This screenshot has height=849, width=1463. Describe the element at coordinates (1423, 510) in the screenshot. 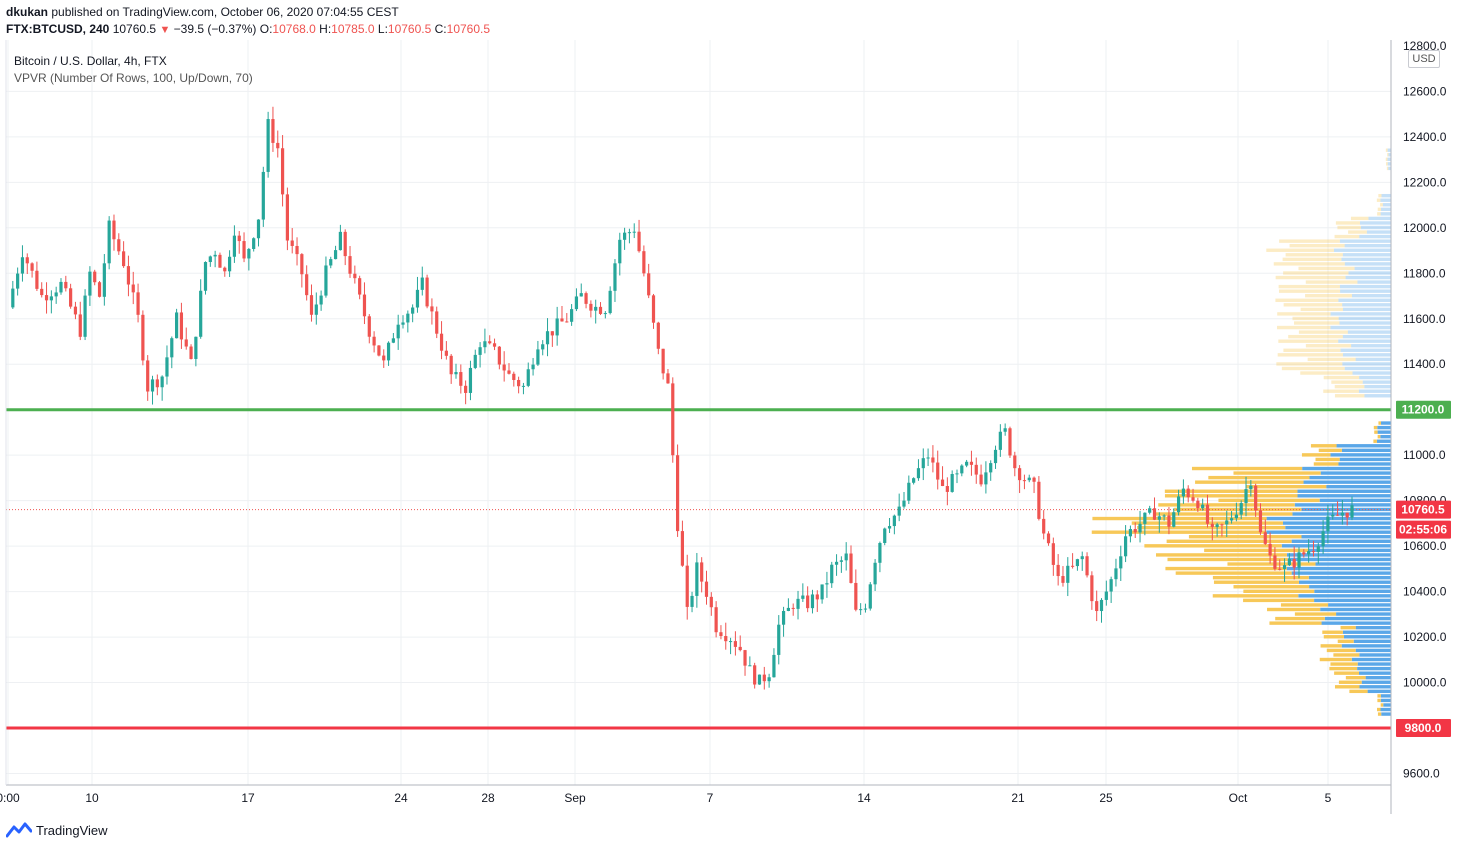

I see `last-price-tag: 10760.5` at that location.